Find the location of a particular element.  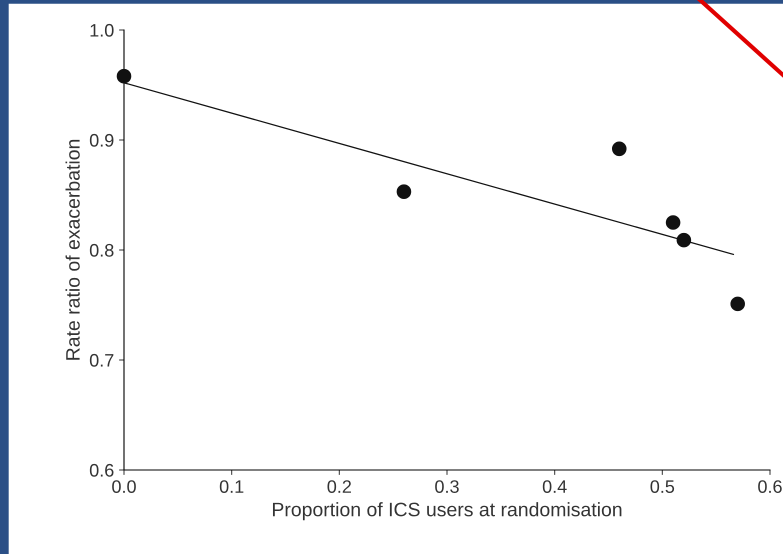

x-axis-title: Proportion of ICS users at randomisation is located at coordinates (447, 511).